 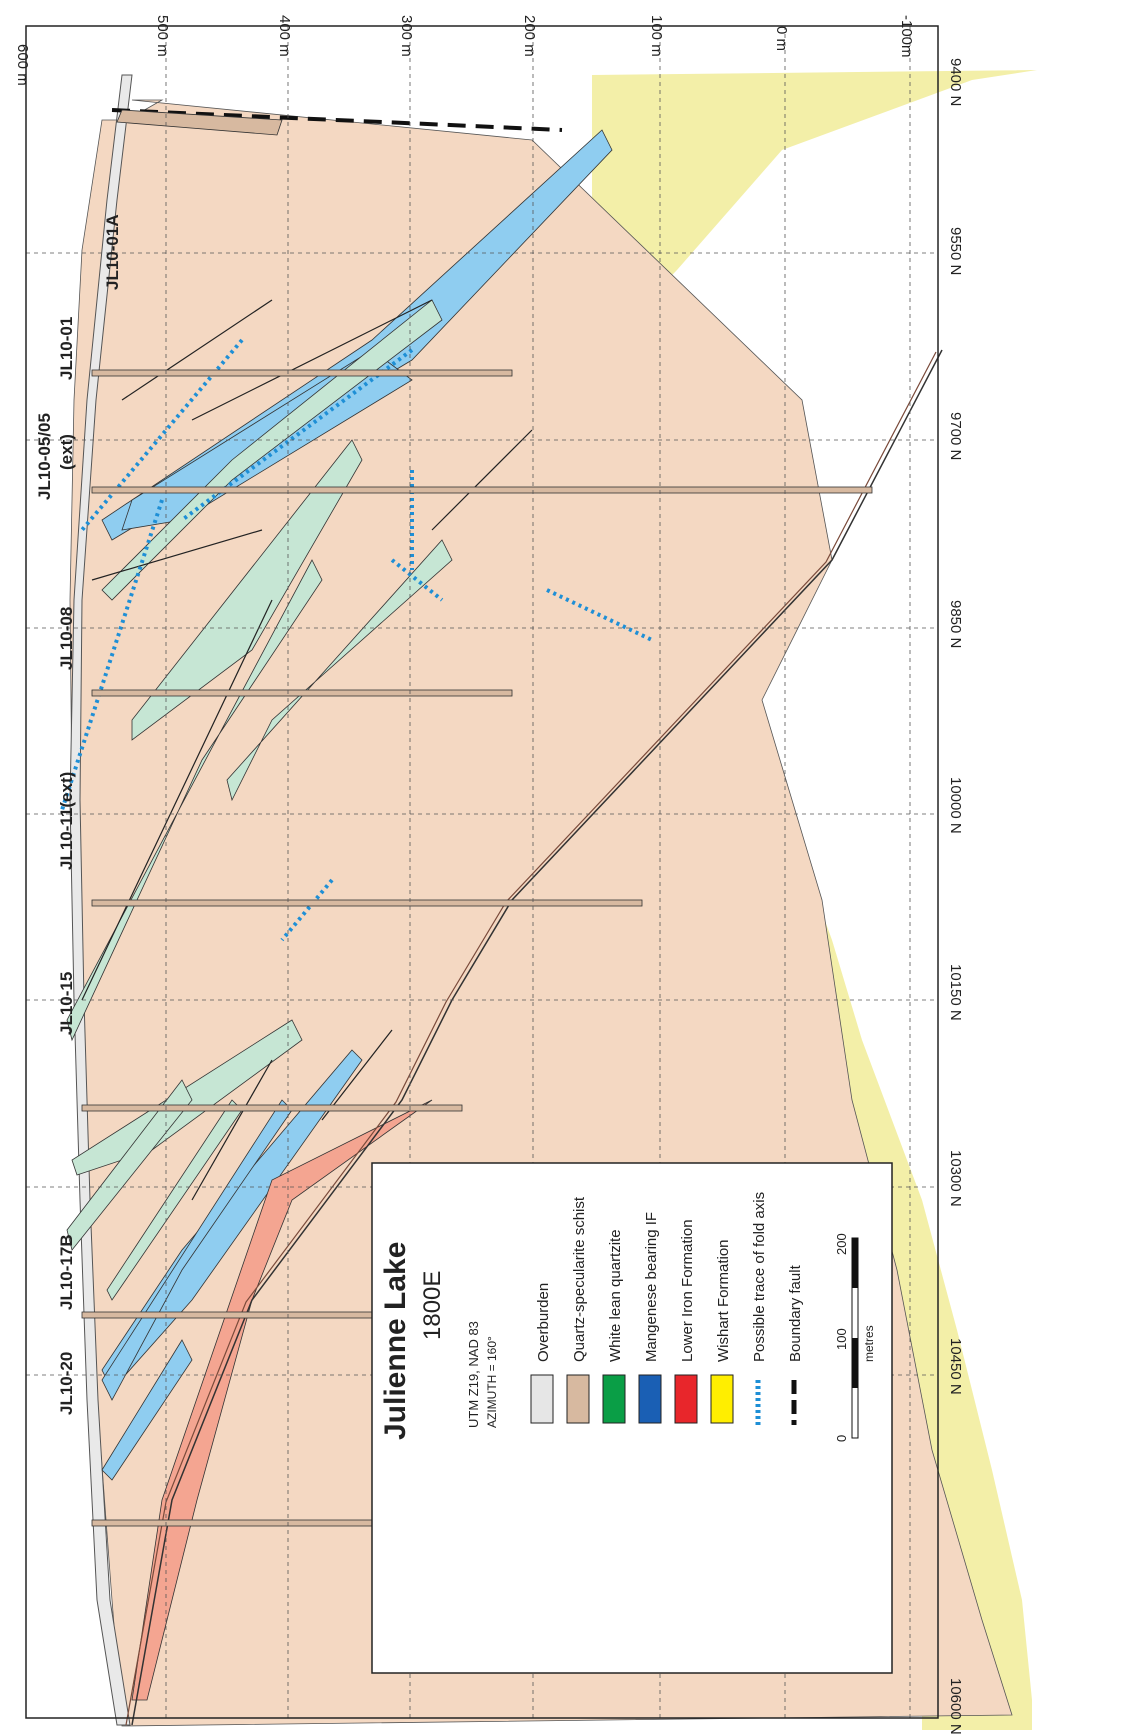 What do you see at coordinates (955, 624) in the screenshot?
I see `tick-north-9850: 9850 N` at bounding box center [955, 624].